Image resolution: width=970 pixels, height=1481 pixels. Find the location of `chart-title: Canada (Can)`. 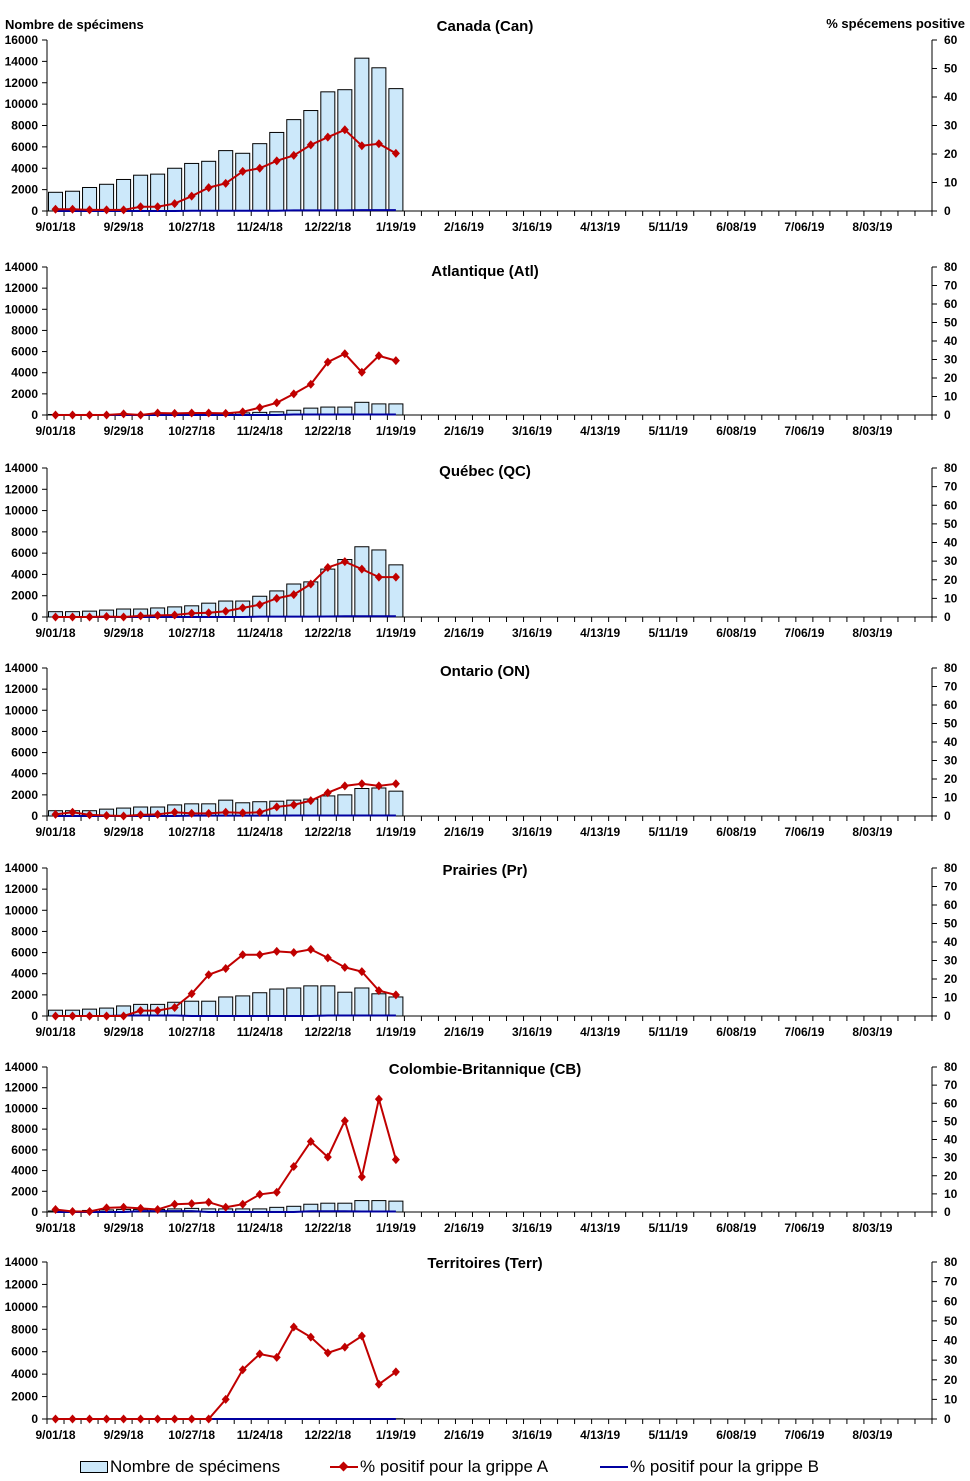

chart-title: Canada (Can) is located at coordinates (485, 26).